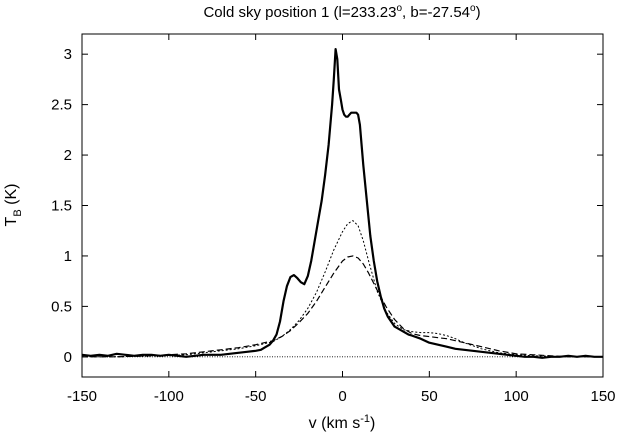 The width and height of the screenshot is (620, 434). Describe the element at coordinates (429, 396) in the screenshot. I see `x-tick-label: 50` at that location.